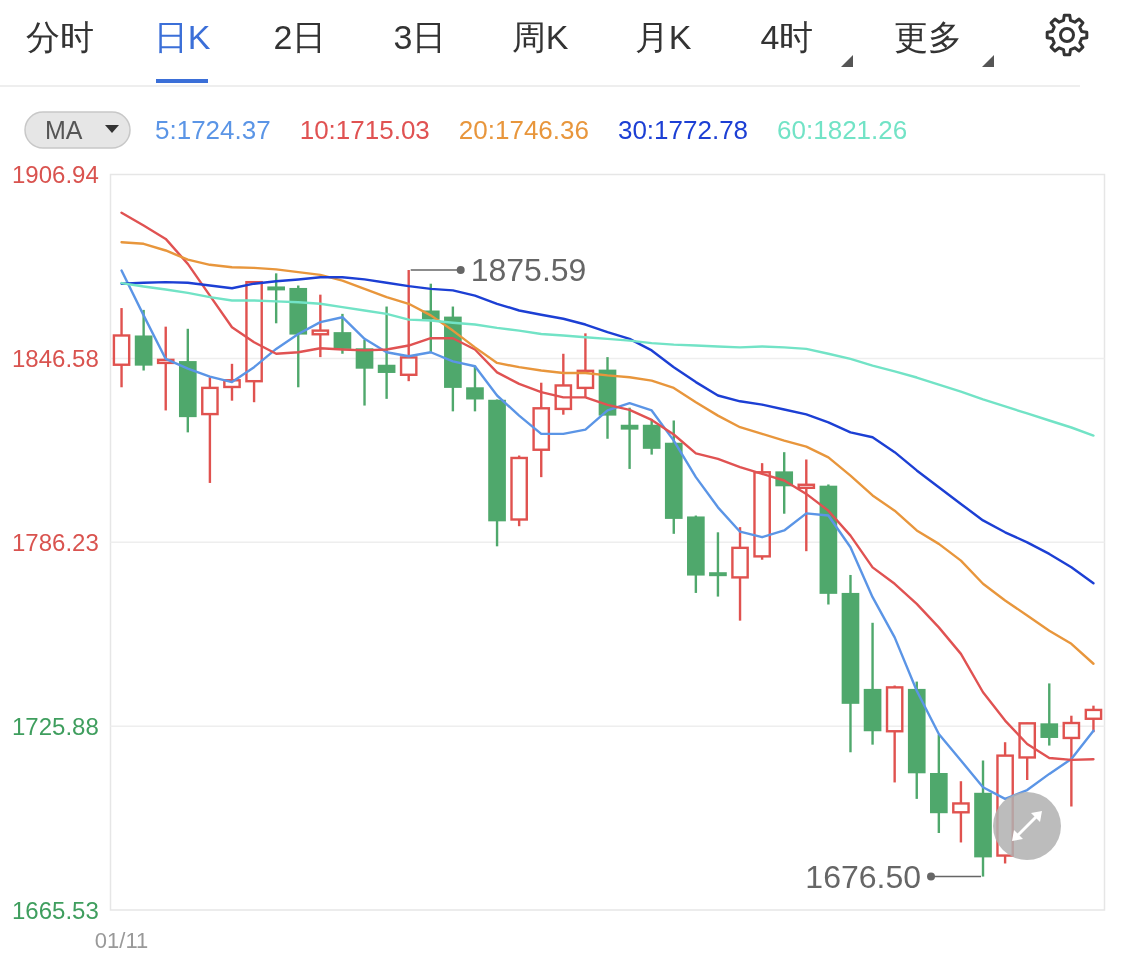  Describe the element at coordinates (842, 130) in the screenshot. I see `legend-label: 60:1821.26` at that location.